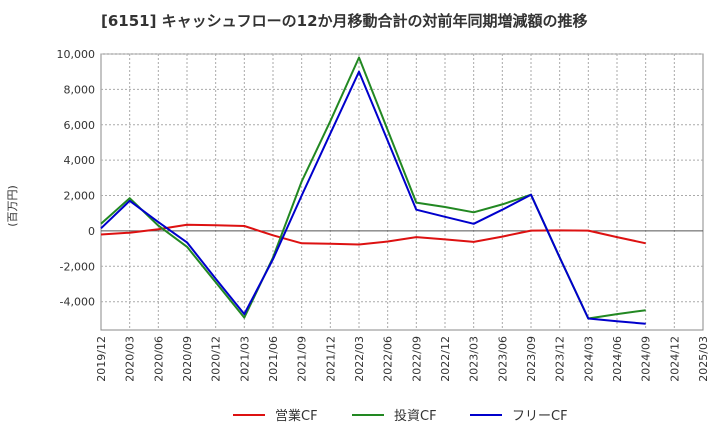 The image size is (720, 440). What do you see at coordinates (158, 359) in the screenshot?
I see `x-tick-label: 2020/06` at bounding box center [158, 359].